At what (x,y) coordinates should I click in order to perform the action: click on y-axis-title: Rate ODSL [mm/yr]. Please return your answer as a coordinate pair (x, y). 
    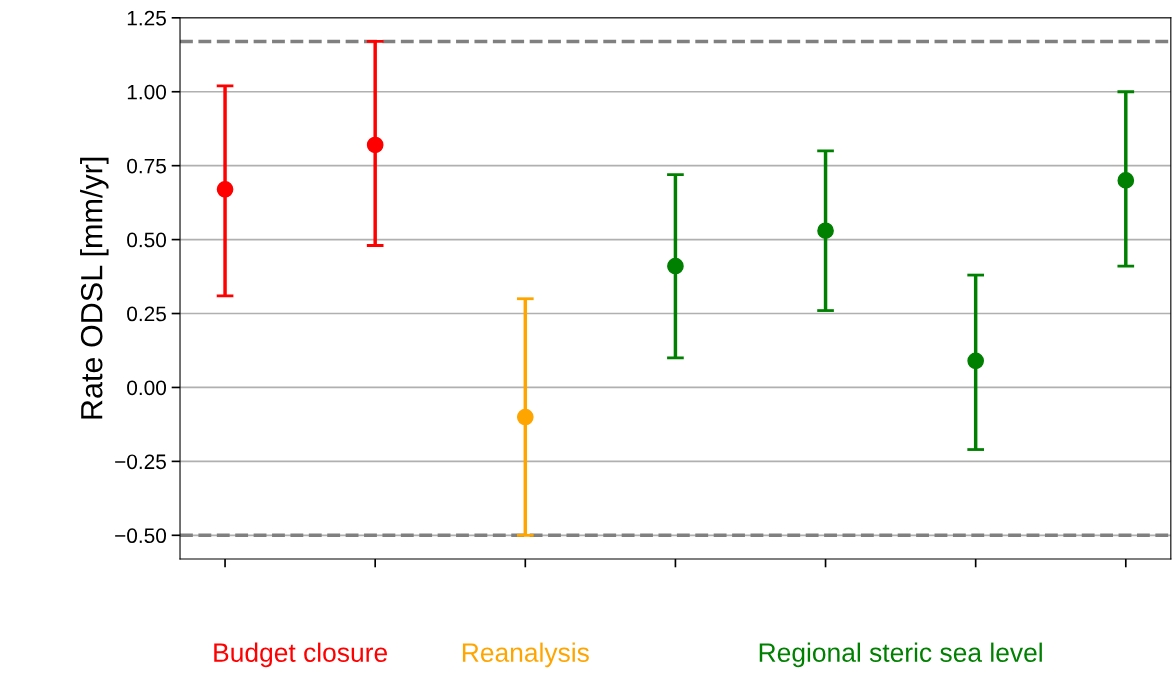
    Looking at the image, I should click on (94, 288).